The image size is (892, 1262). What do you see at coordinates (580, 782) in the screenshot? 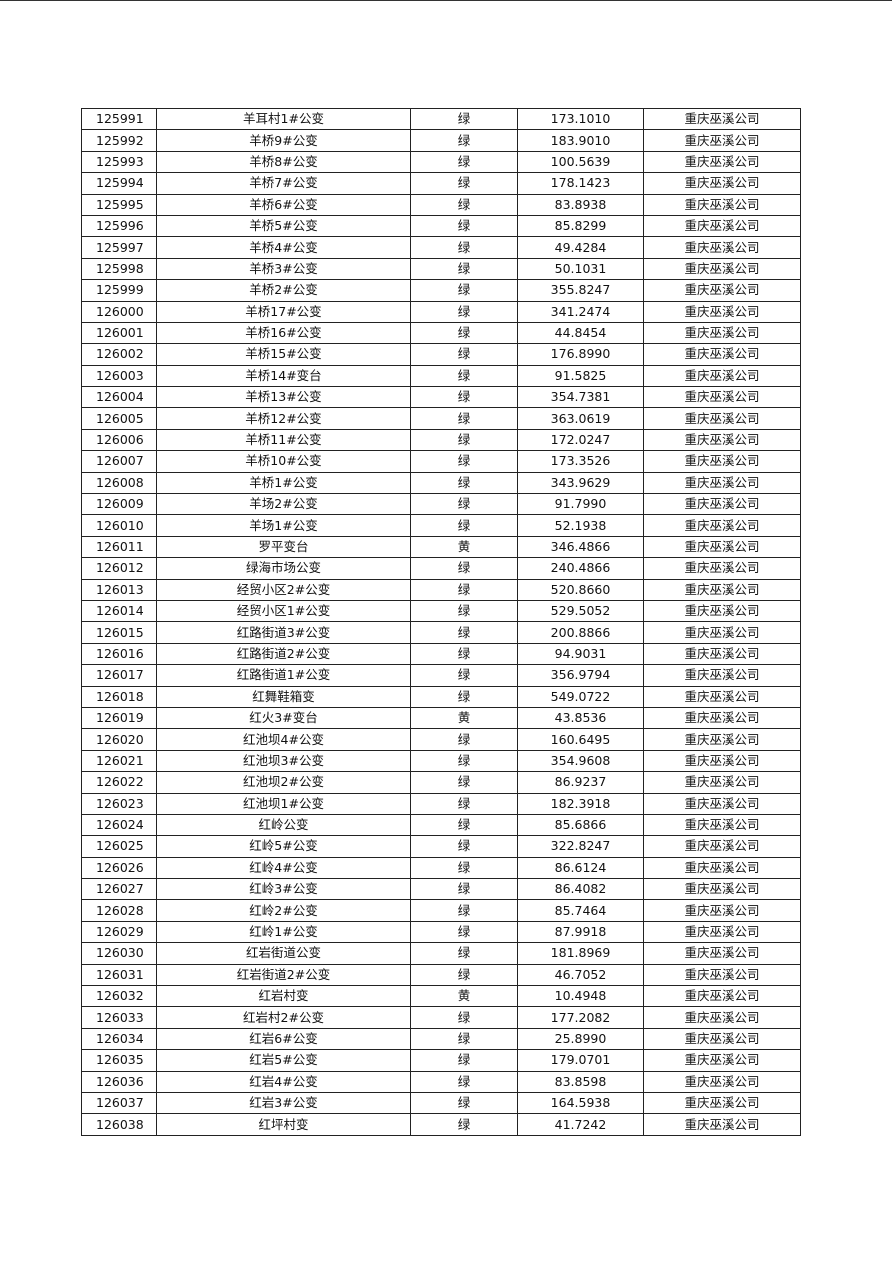
I see `value-cell: 86.9237` at bounding box center [580, 782].